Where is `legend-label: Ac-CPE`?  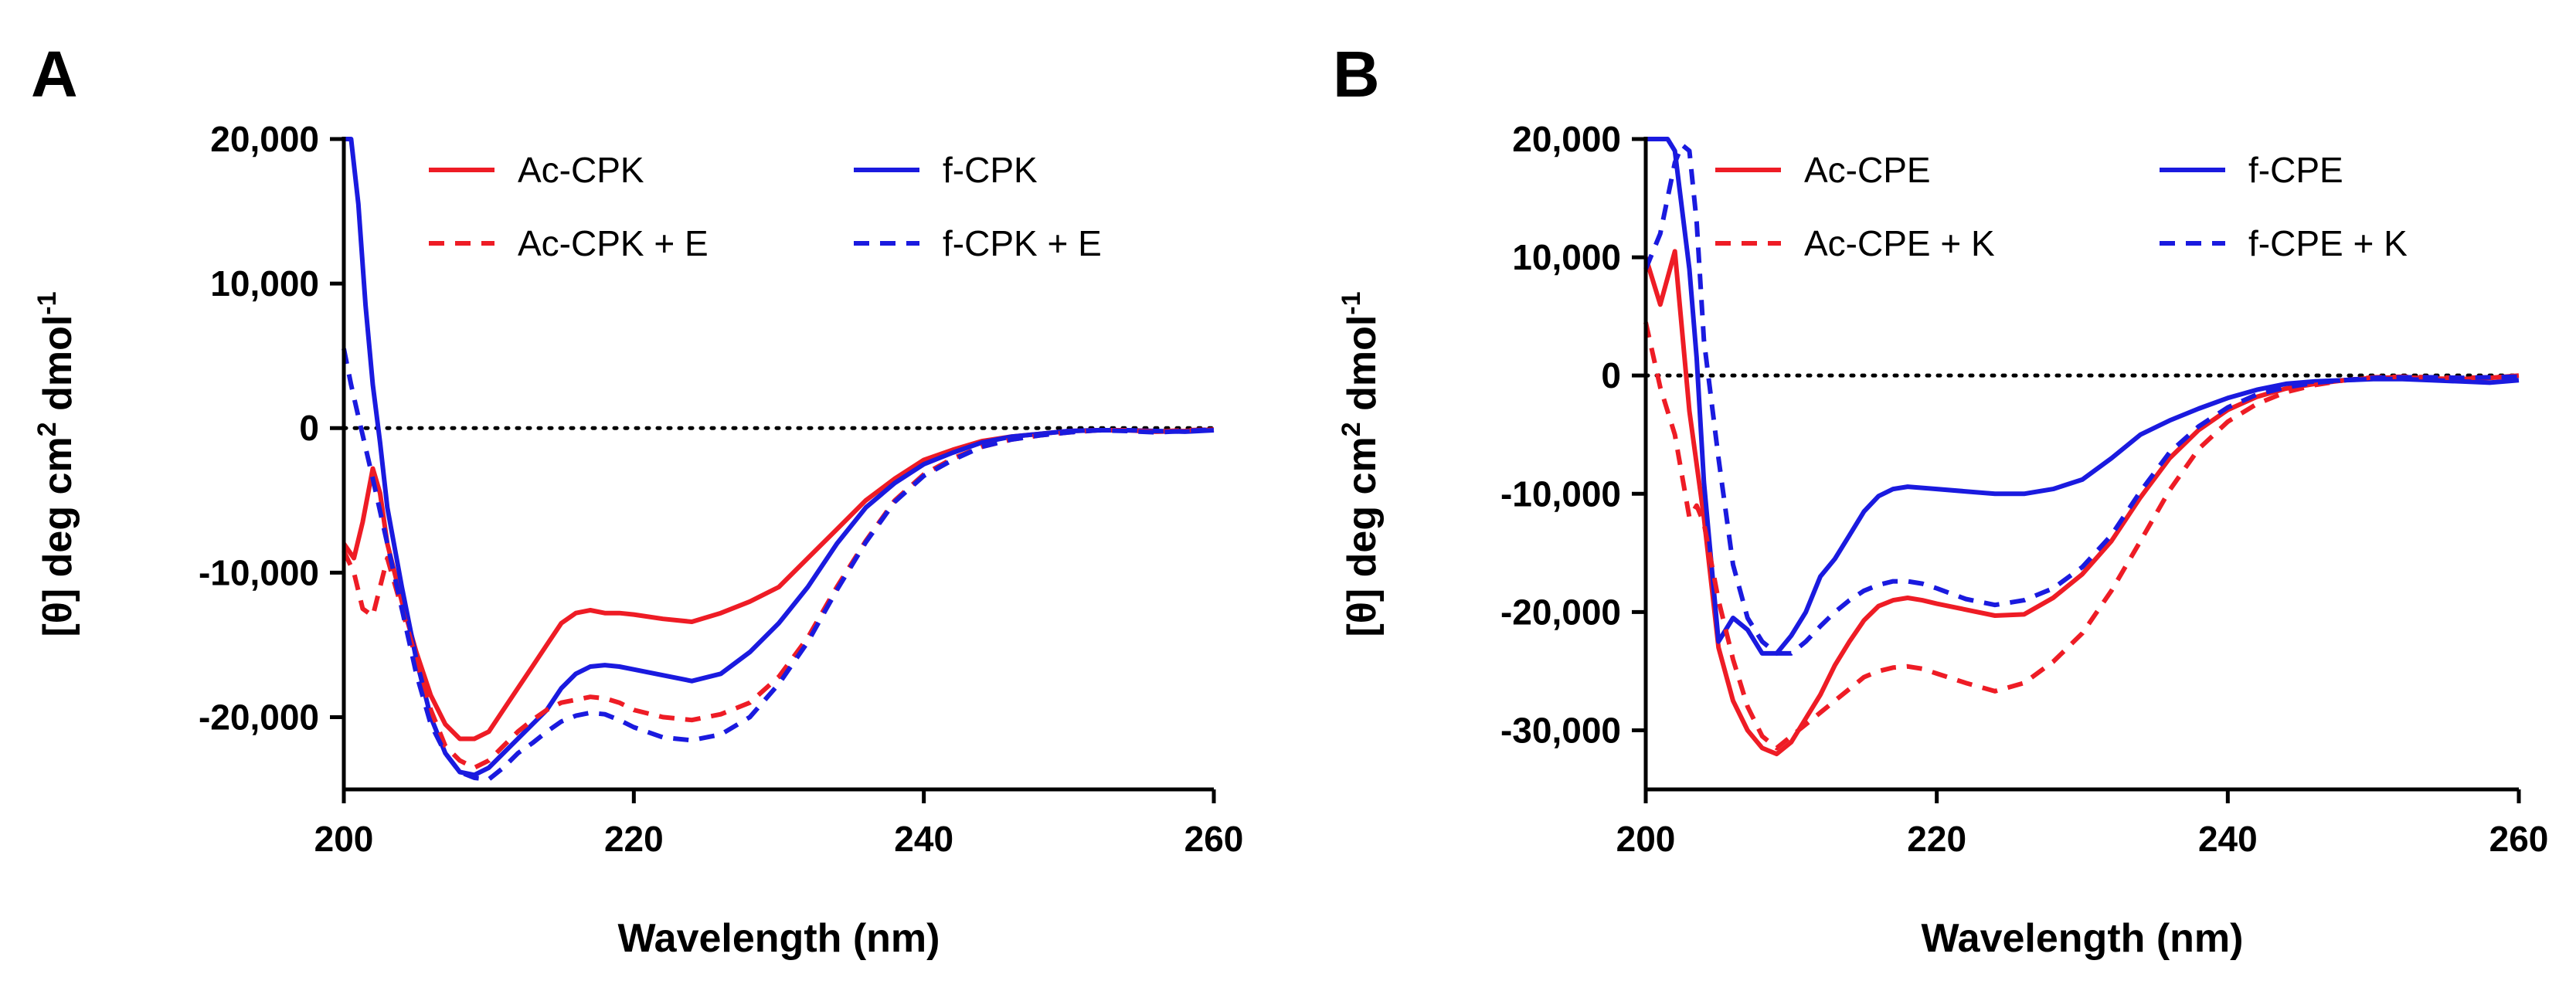
legend-label: Ac-CPE is located at coordinates (1867, 170).